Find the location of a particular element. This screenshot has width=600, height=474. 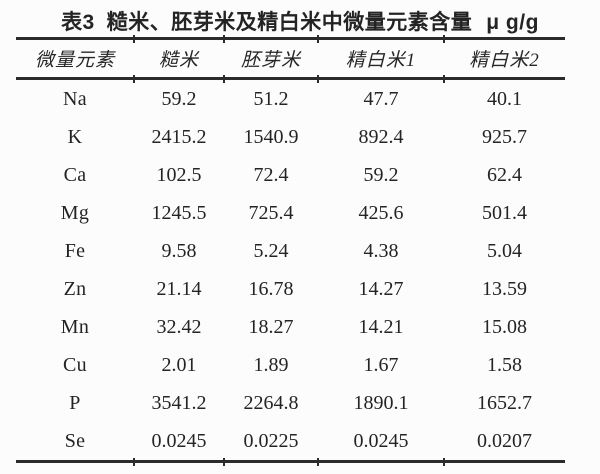

value-cell: 18.27 is located at coordinates (271, 326).